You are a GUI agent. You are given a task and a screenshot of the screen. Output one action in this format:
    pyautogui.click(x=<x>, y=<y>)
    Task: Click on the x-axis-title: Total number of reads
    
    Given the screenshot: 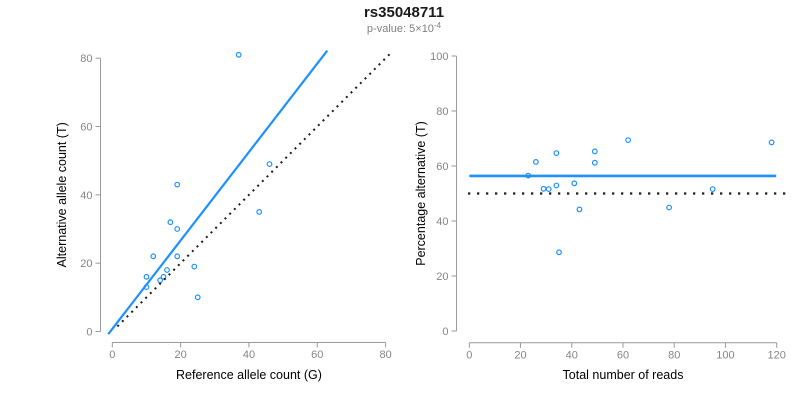 What is the action you would take?
    pyautogui.click(x=623, y=375)
    